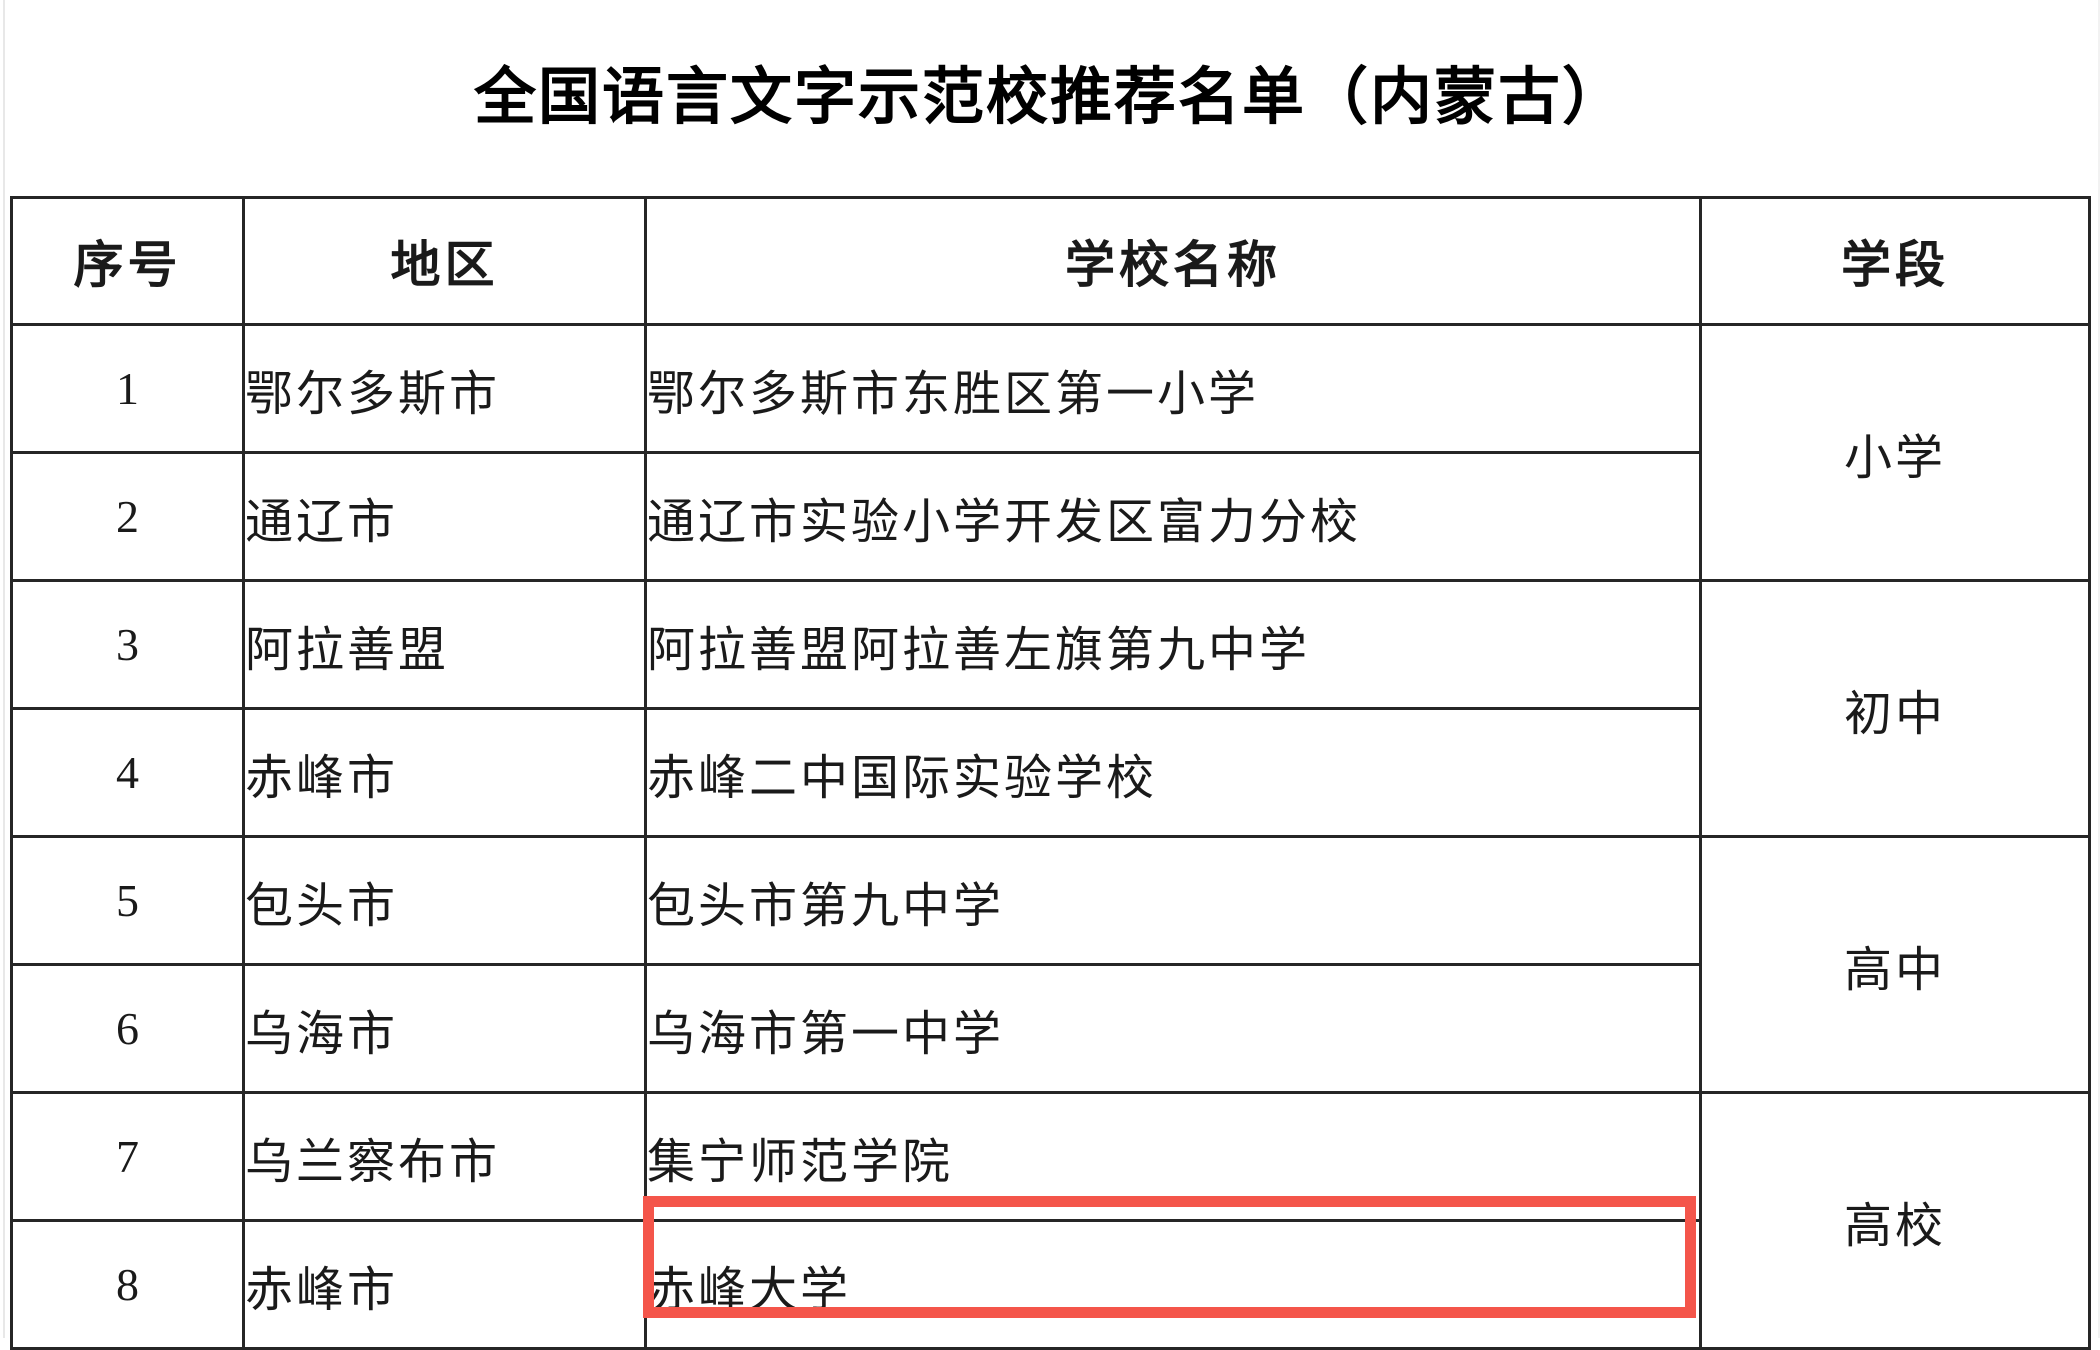 This screenshot has width=2100, height=1350. I want to click on cell-stage: 高中, so click(1895, 964).